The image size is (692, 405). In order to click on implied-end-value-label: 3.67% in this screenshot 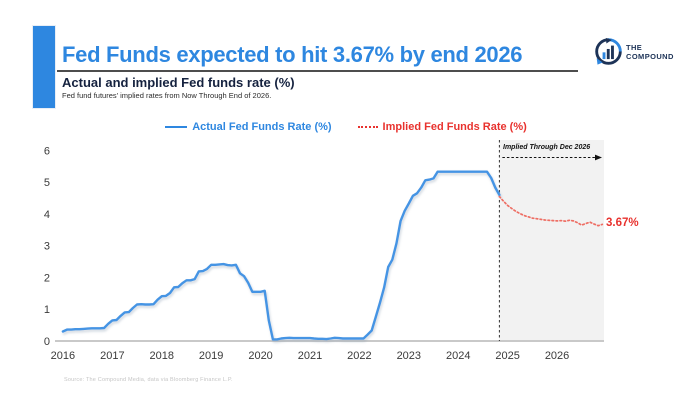, I will do `click(622, 223)`.